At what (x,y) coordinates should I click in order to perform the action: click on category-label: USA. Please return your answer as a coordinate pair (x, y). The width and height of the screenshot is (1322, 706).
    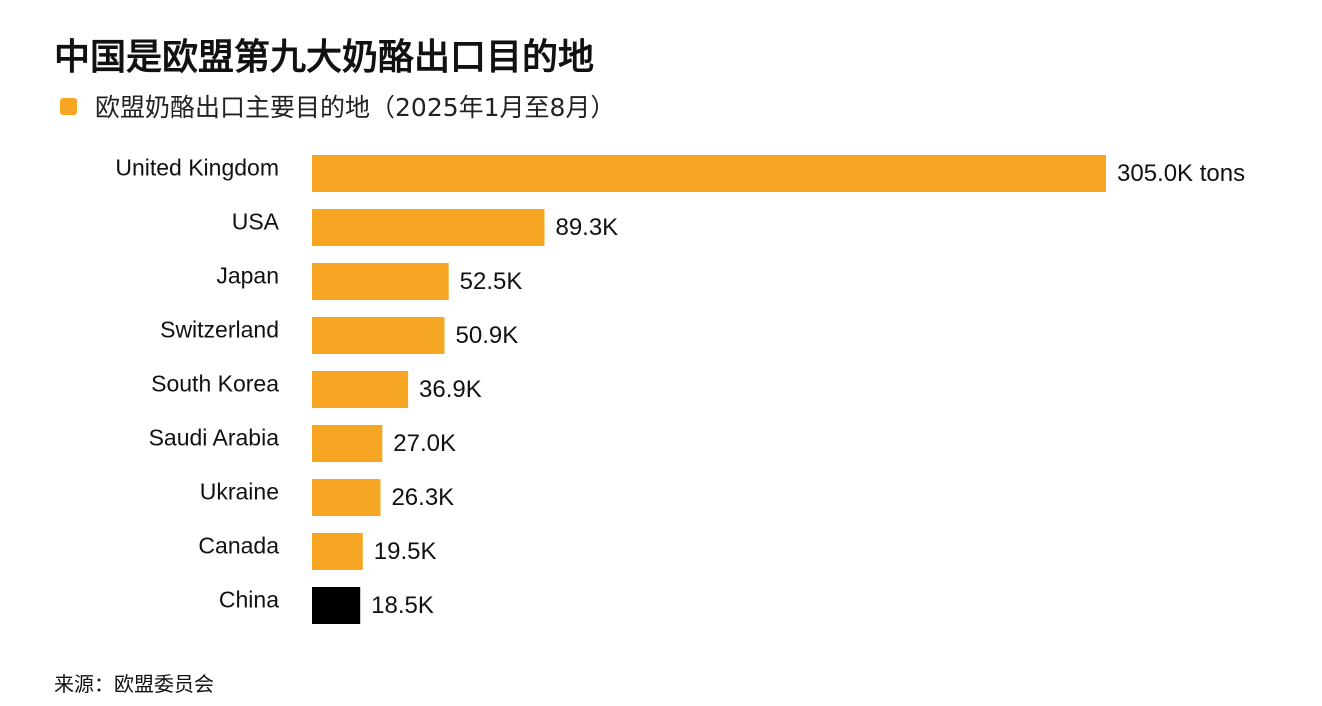
    Looking at the image, I should click on (256, 222).